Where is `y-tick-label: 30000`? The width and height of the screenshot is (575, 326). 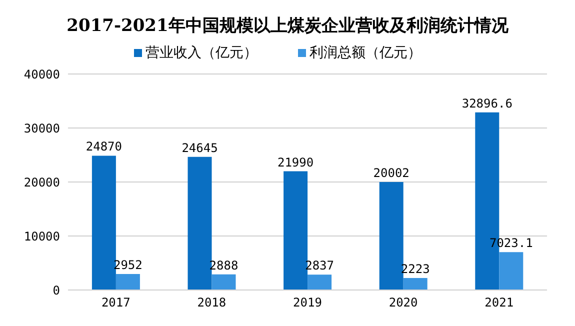
y-tick-label: 30000 is located at coordinates (42, 128).